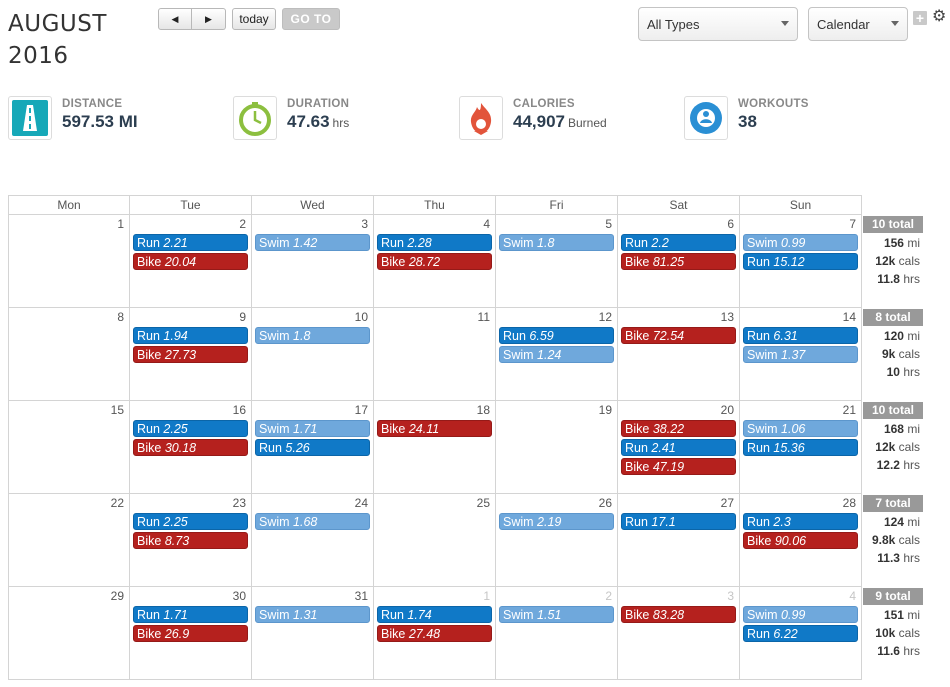  I want to click on workout-event-run: Run 6.22, so click(800, 633).